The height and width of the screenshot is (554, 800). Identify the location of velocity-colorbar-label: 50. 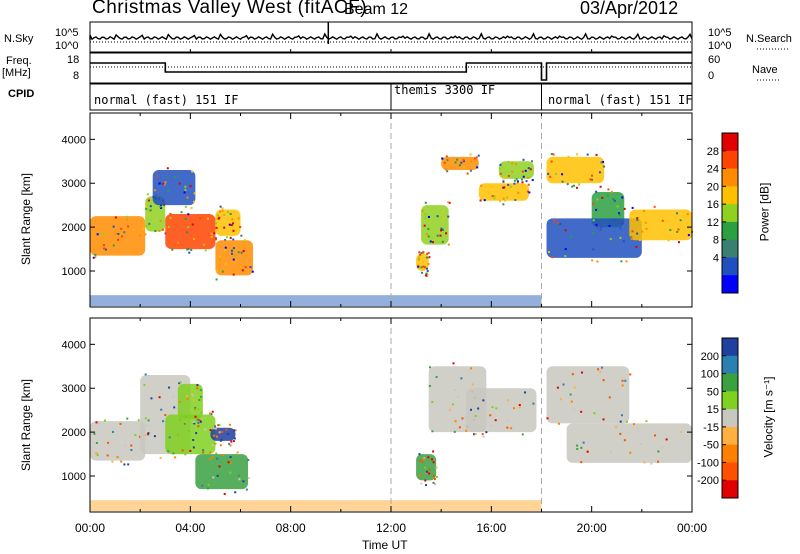
(713, 392).